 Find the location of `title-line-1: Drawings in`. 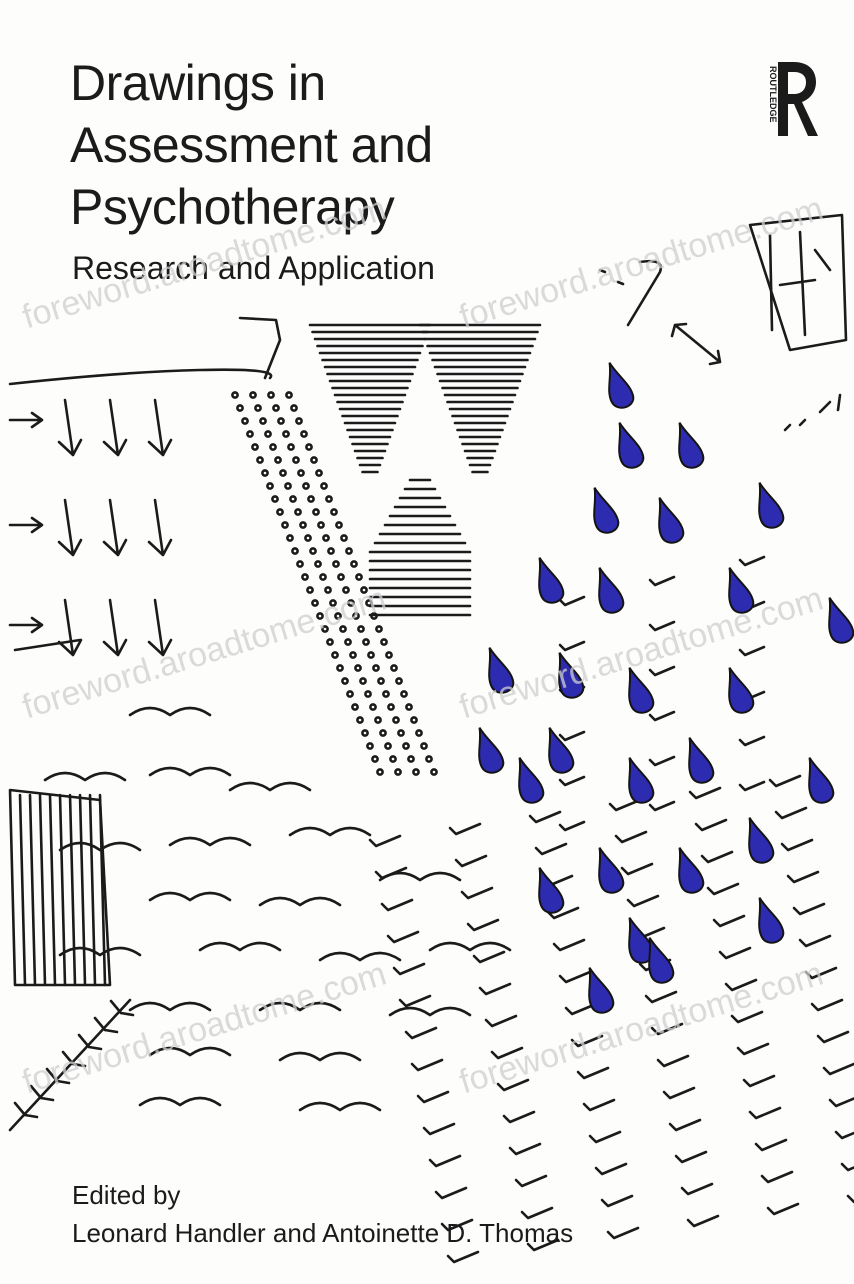

title-line-1: Drawings in is located at coordinates (198, 83).